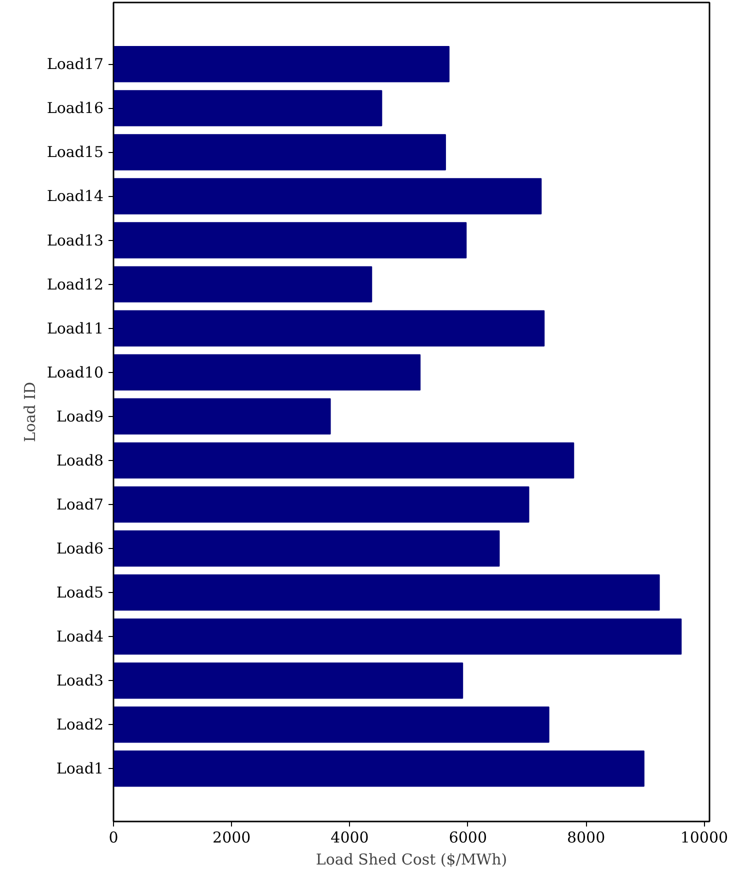 The image size is (731, 881). What do you see at coordinates (231, 837) in the screenshot?
I see `x-tick-label: 2000` at bounding box center [231, 837].